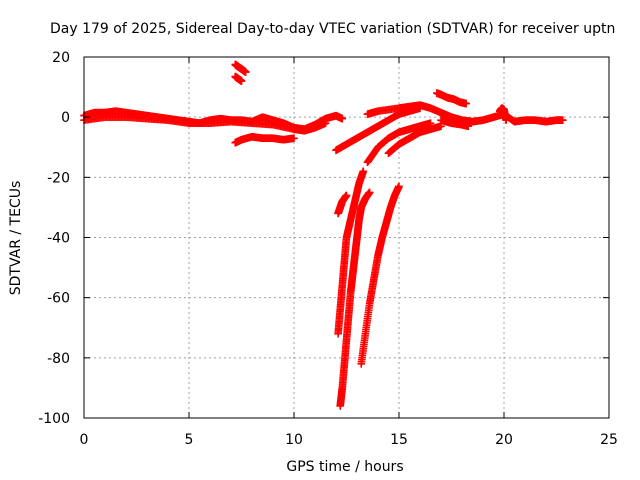 Image resolution: width=640 pixels, height=480 pixels. What do you see at coordinates (54, 419) in the screenshot?
I see `y-tick-label: -100` at bounding box center [54, 419].